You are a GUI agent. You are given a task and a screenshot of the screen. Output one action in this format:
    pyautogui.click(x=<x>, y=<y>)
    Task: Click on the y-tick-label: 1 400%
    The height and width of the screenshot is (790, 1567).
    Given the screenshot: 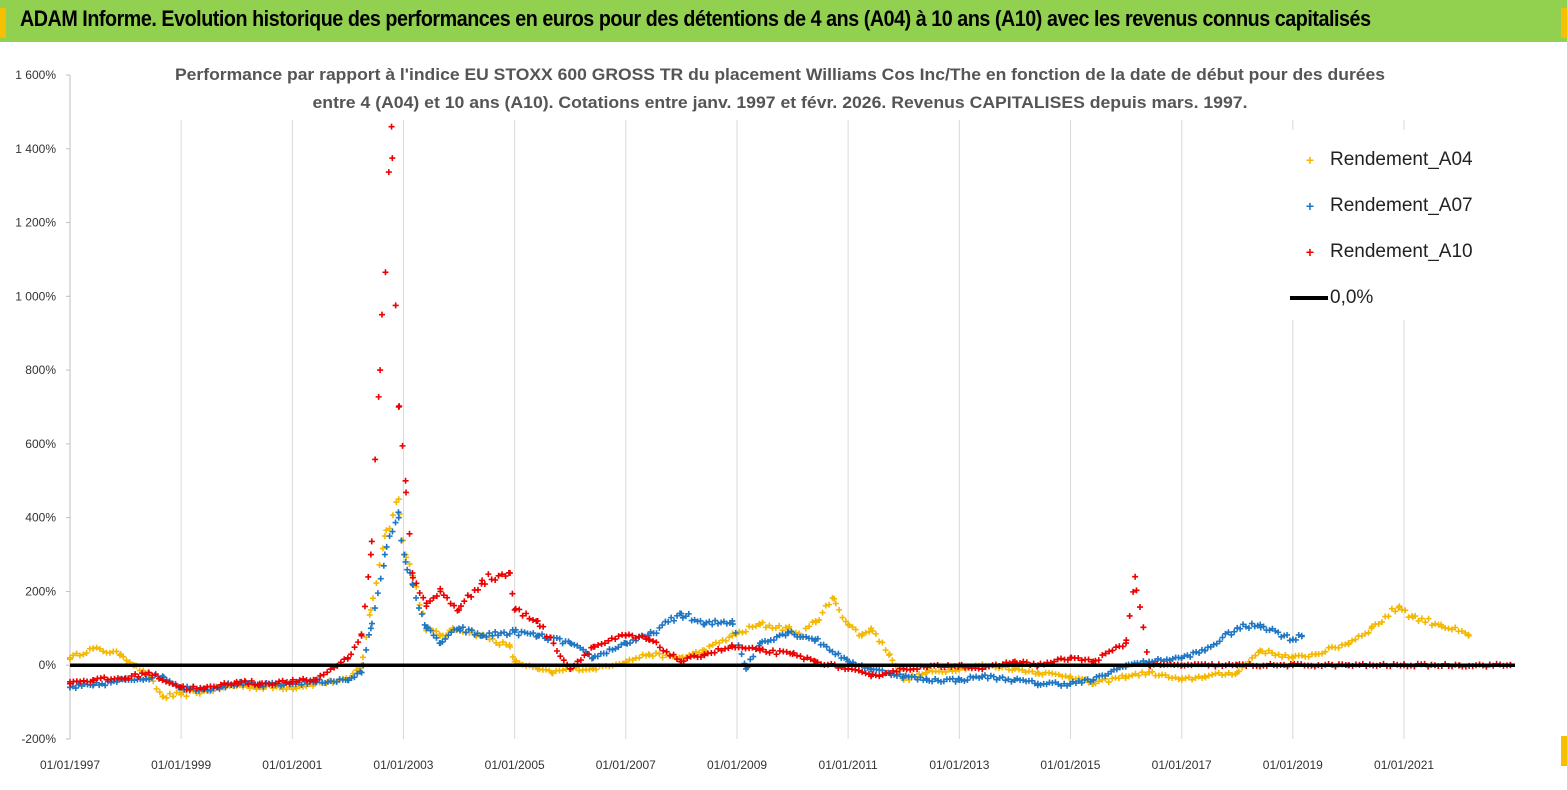 What is the action you would take?
    pyautogui.click(x=35, y=149)
    